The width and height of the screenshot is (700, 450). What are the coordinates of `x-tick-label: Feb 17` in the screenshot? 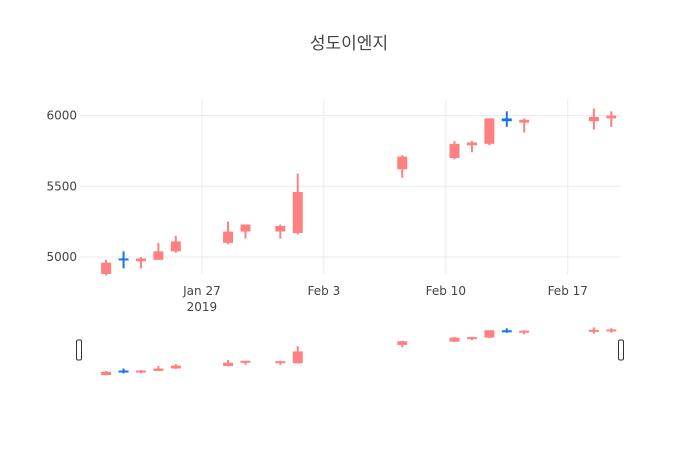 It's located at (568, 291).